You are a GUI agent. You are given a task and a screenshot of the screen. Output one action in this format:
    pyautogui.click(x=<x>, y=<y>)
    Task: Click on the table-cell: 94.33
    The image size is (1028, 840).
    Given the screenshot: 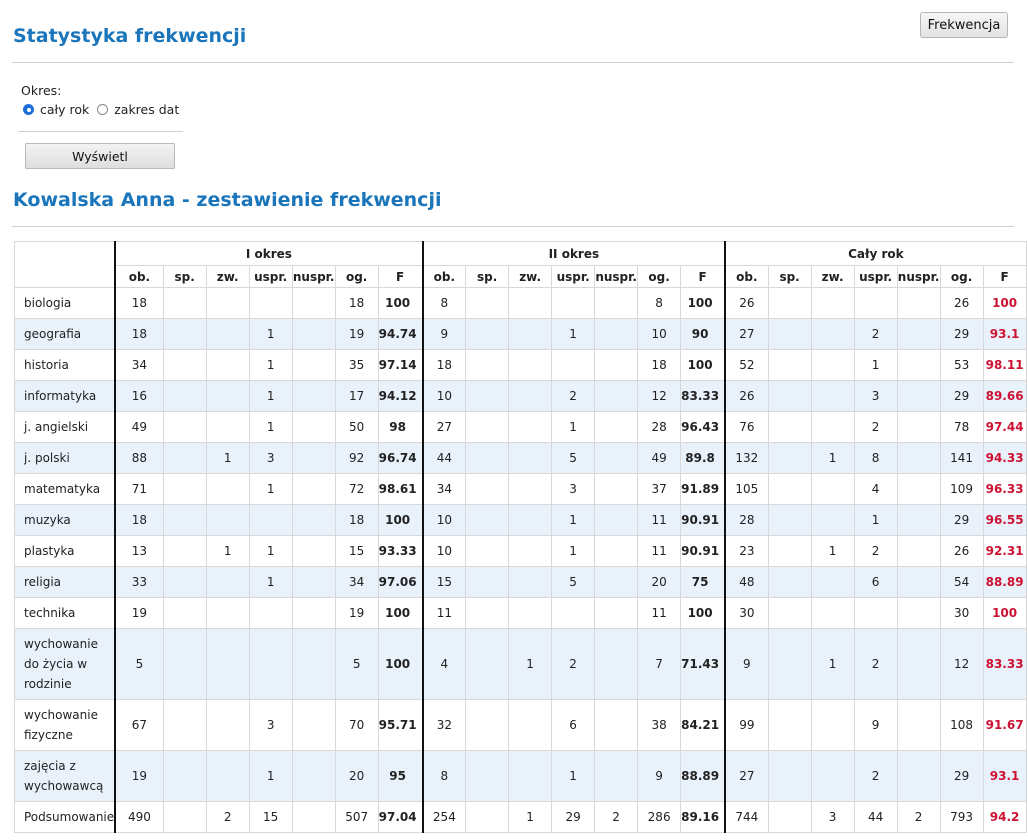 What is the action you would take?
    pyautogui.click(x=1004, y=458)
    